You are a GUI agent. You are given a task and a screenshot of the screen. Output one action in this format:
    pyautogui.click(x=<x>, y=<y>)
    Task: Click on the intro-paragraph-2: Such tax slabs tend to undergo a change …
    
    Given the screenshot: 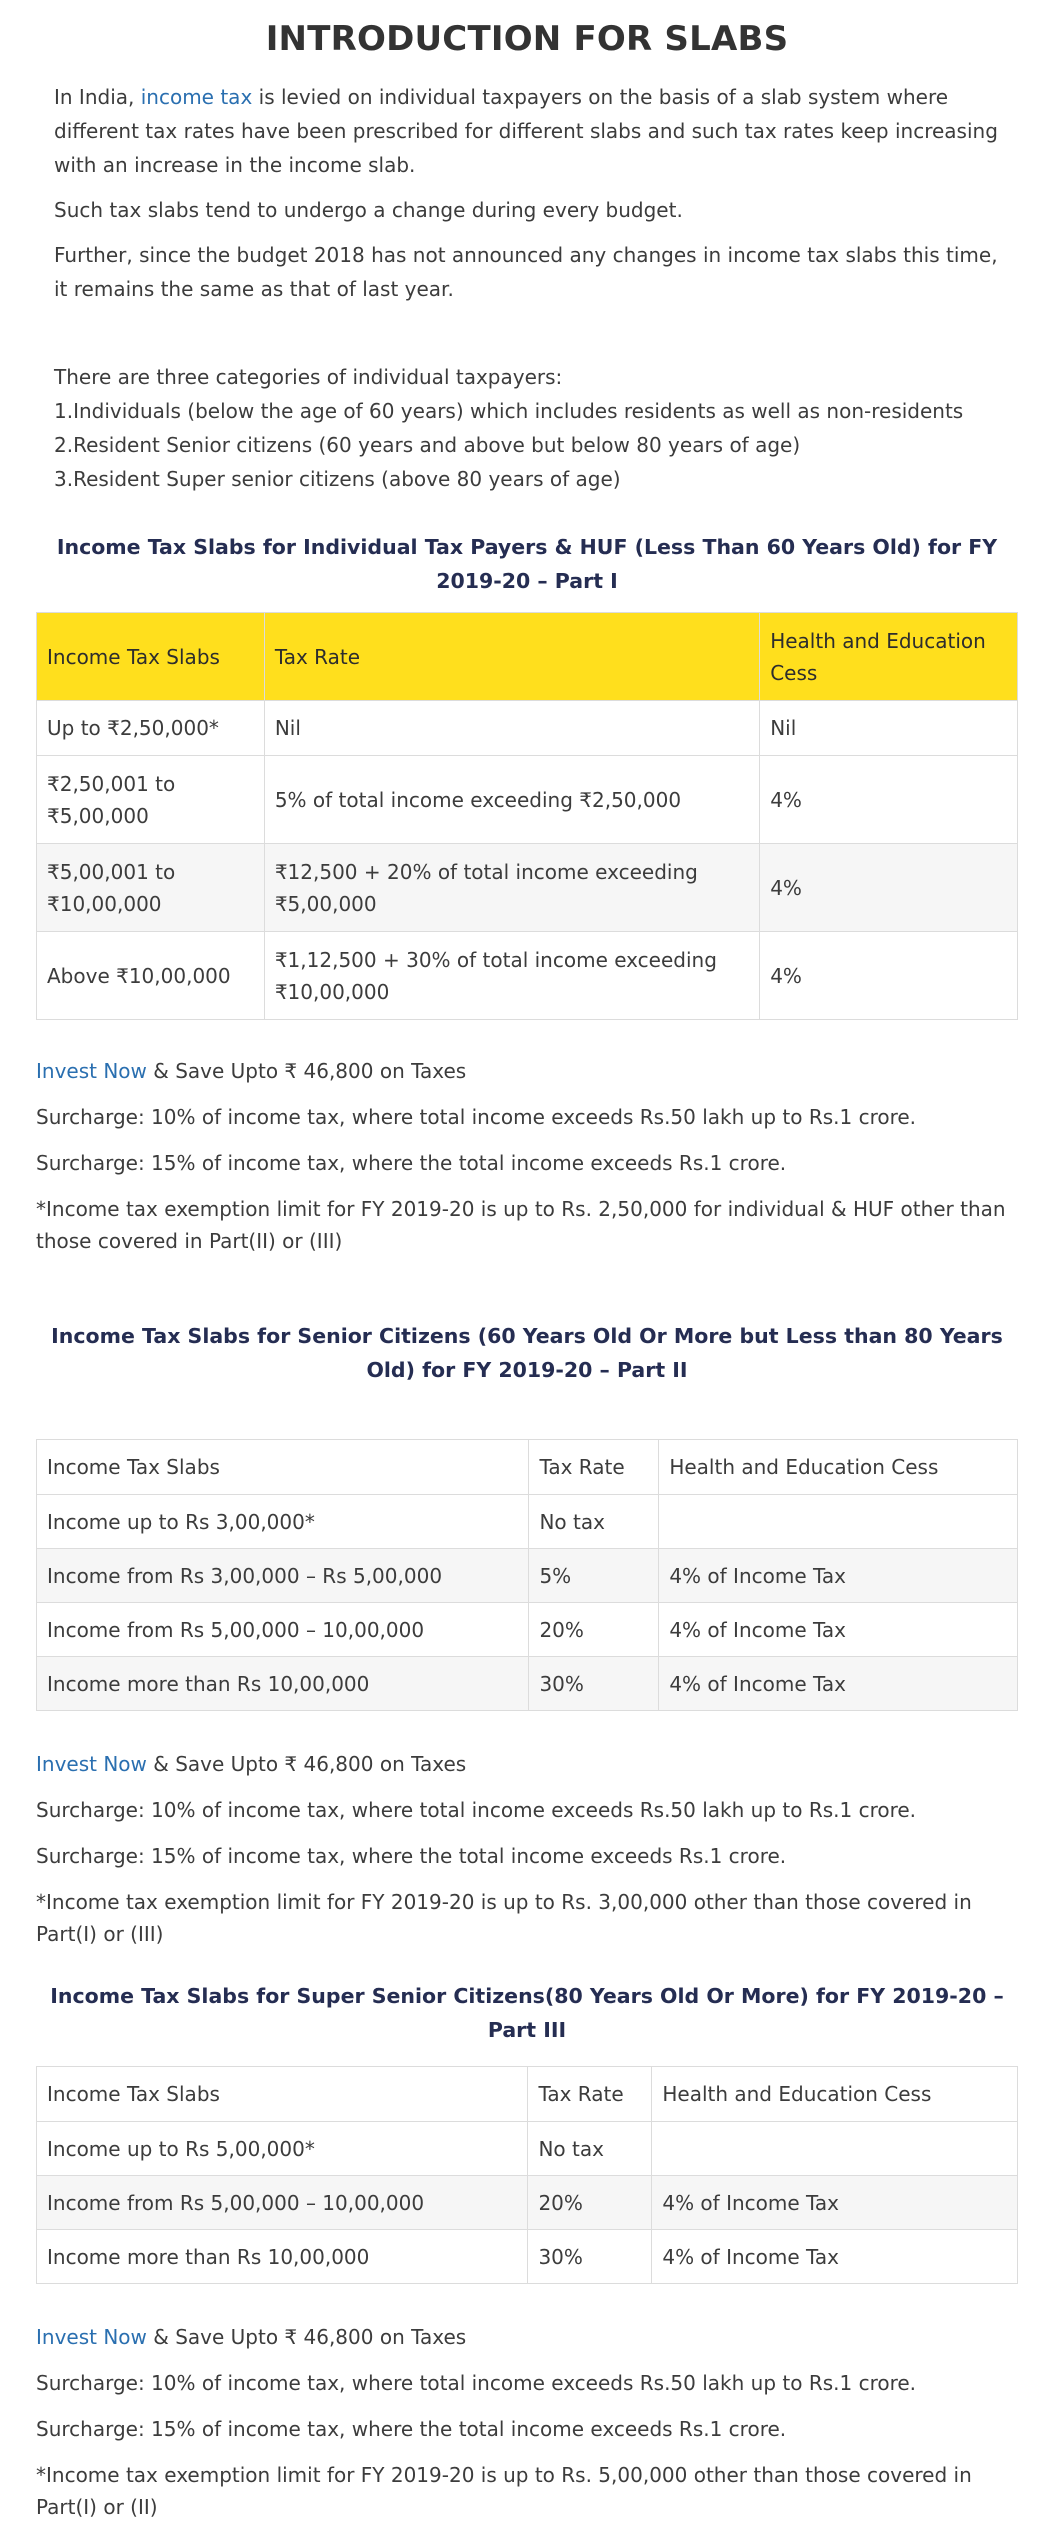 What is the action you would take?
    pyautogui.click(x=368, y=210)
    